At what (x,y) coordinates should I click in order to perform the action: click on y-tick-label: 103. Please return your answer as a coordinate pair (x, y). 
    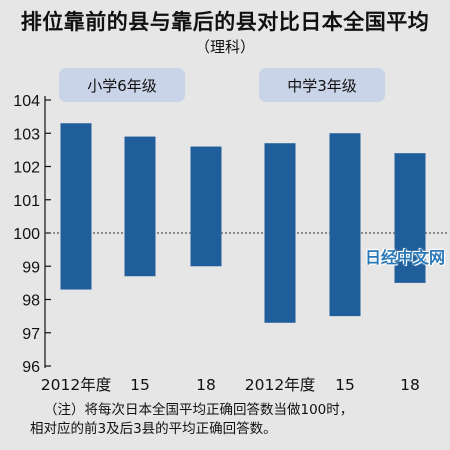
    Looking at the image, I should click on (26, 134).